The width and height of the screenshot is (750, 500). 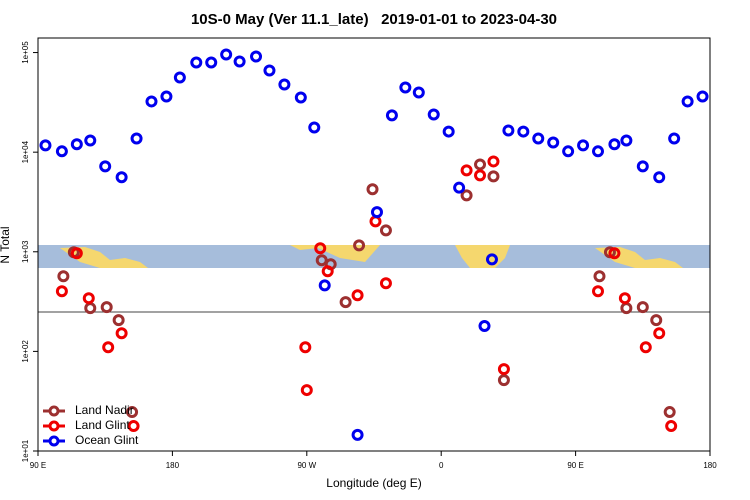 What do you see at coordinates (25, 151) in the screenshot?
I see `y-tick-label: 1e+04` at bounding box center [25, 151].